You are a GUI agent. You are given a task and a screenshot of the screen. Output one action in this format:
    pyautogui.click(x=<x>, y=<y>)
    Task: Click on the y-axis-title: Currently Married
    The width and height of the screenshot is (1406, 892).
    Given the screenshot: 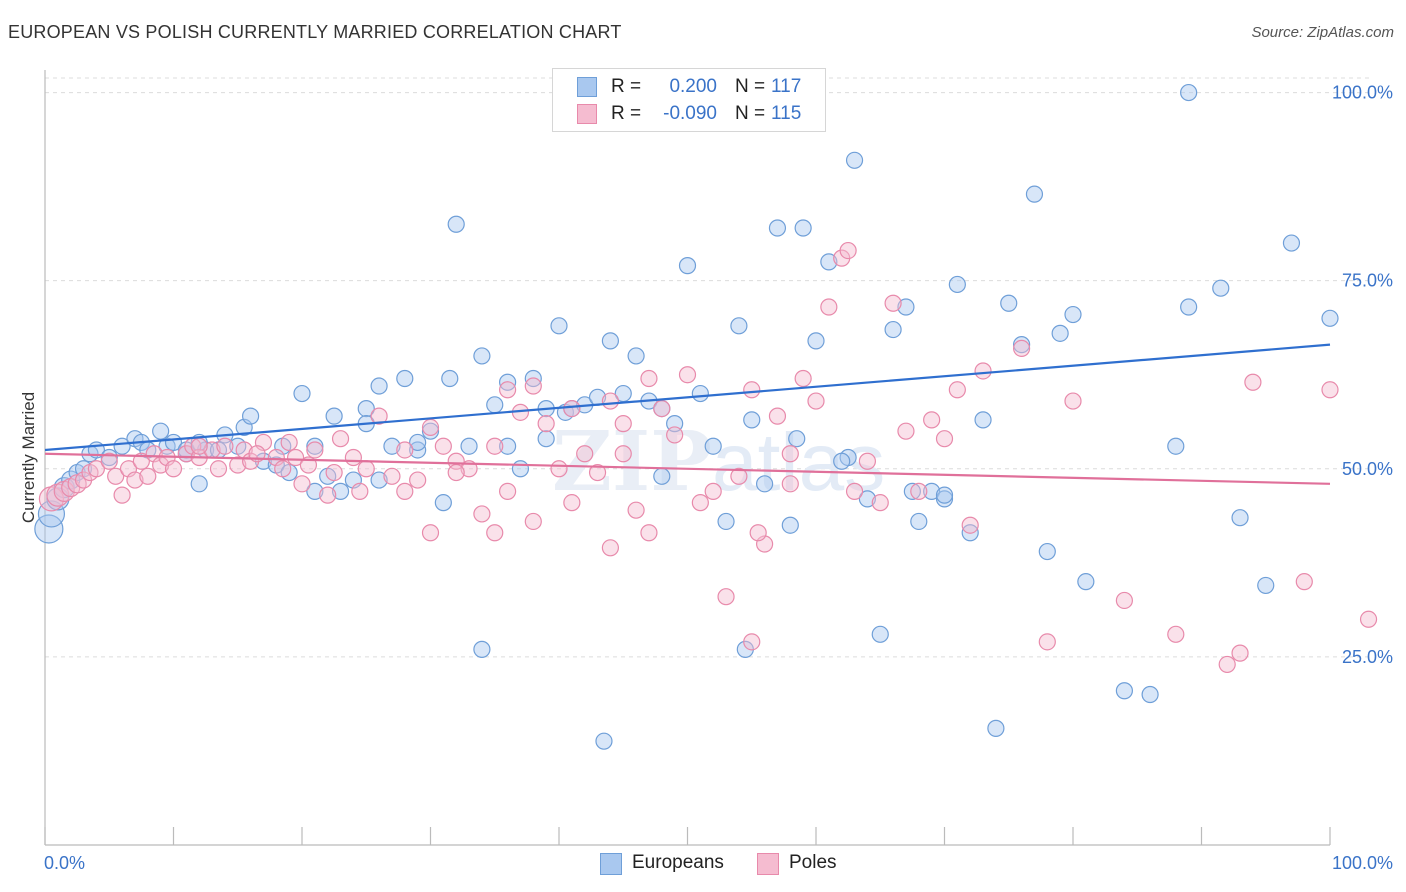 What is the action you would take?
    pyautogui.click(x=28, y=457)
    